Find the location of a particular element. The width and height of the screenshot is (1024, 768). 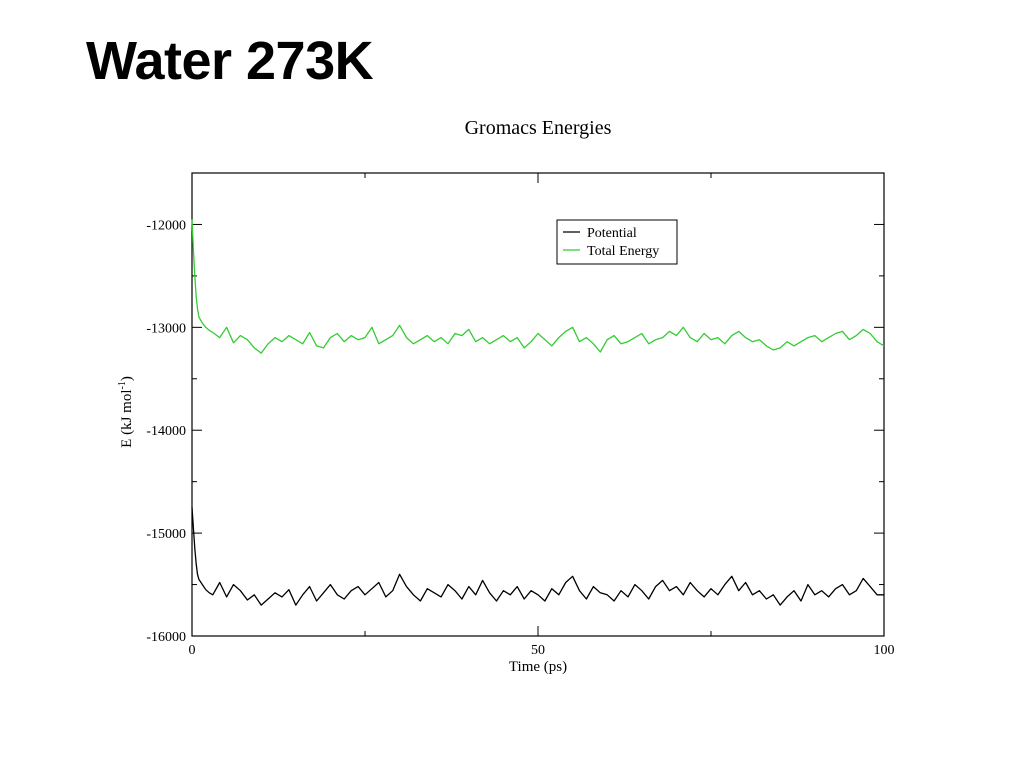

y-tick-label: -16000 is located at coordinates (166, 637).